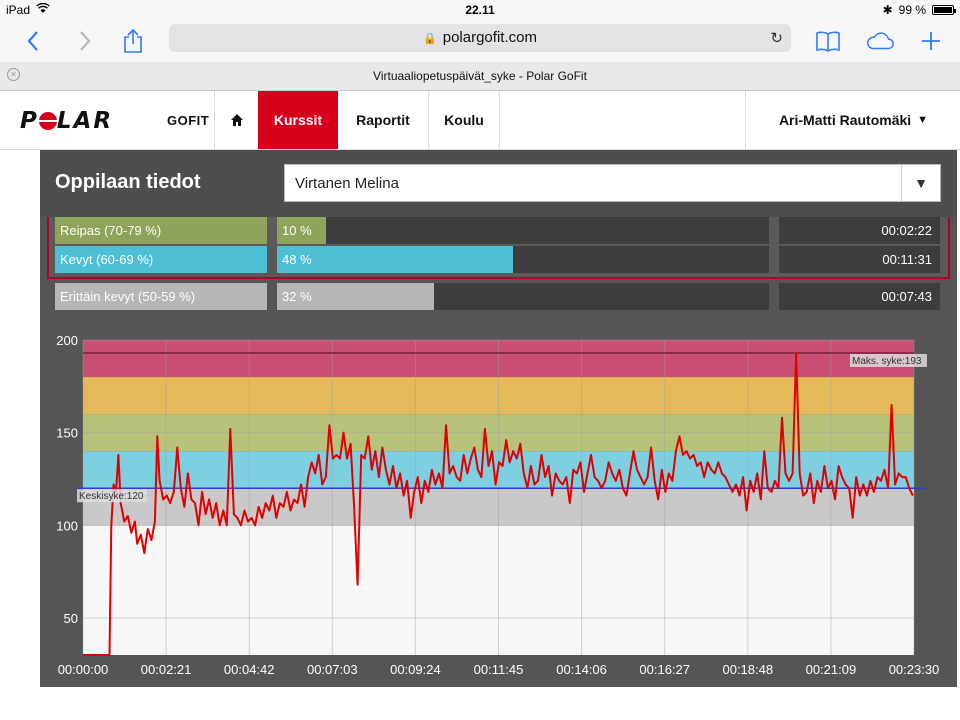  I want to click on nav-kurssit: Kurssit, so click(298, 120).